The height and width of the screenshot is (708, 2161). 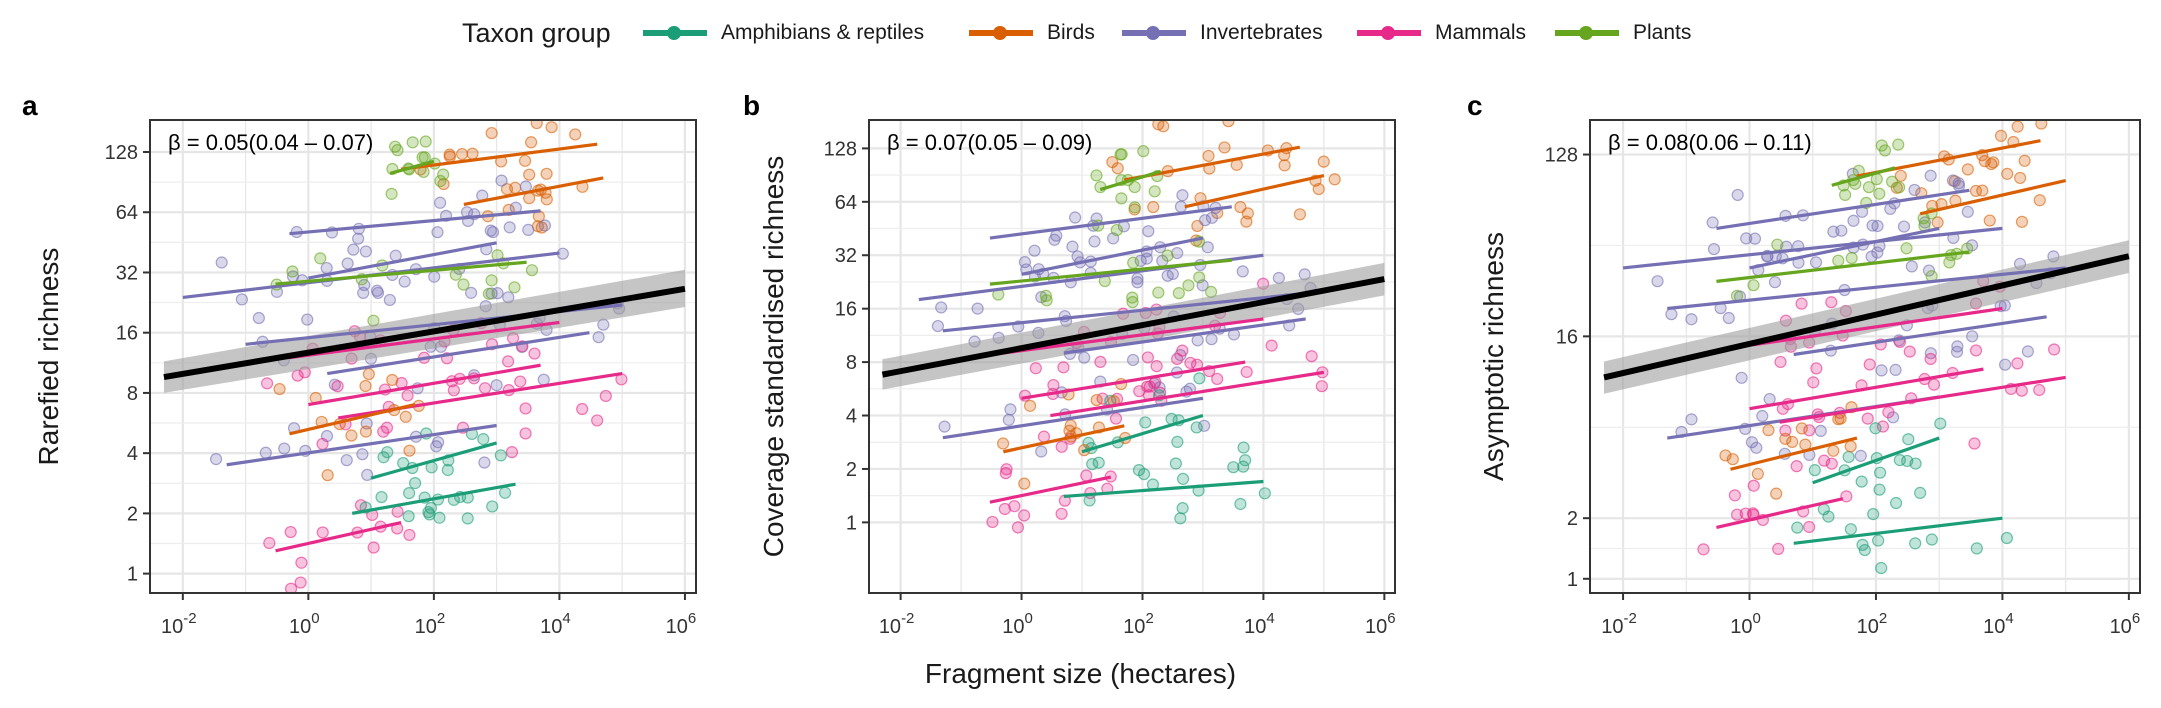 I want to click on overall-fit-line, so click(x=1866, y=317).